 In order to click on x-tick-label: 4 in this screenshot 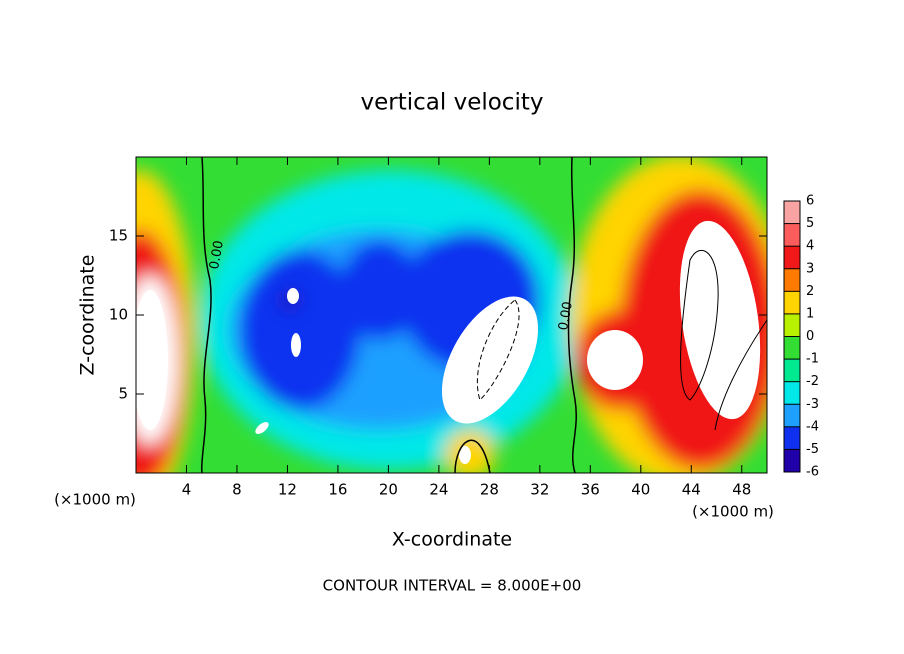, I will do `click(187, 490)`.